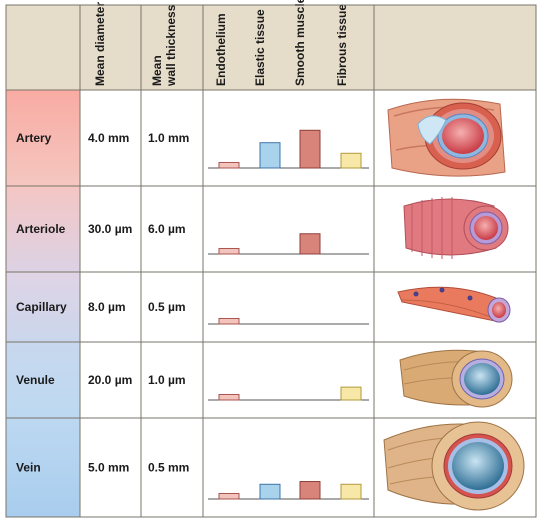 The width and height of the screenshot is (542, 523). I want to click on artery-wall-thickness: 1.0 mm, so click(168, 138).